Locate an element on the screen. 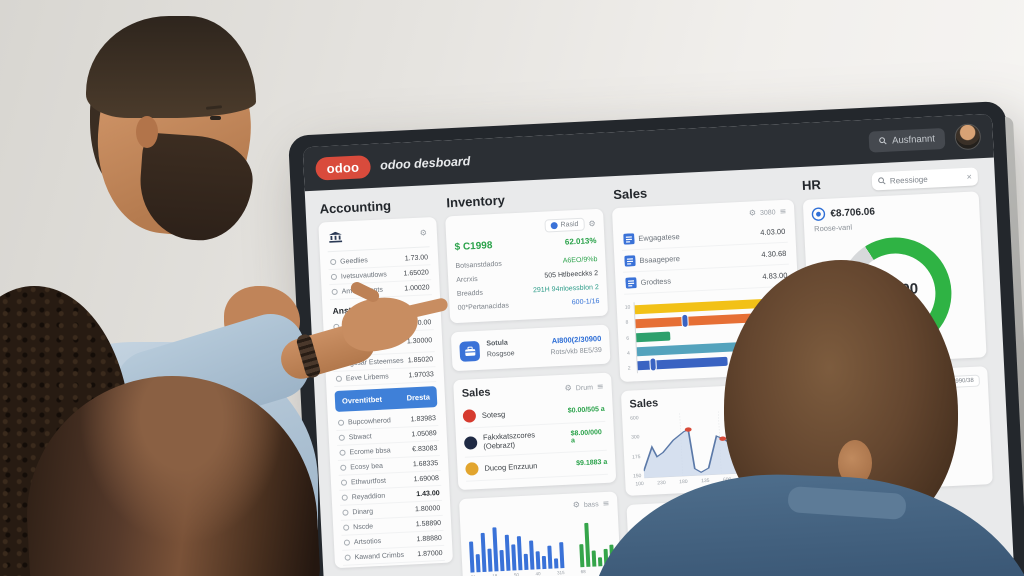 The width and height of the screenshot is (1024, 576). sales-line-title: Sales is located at coordinates (644, 404).